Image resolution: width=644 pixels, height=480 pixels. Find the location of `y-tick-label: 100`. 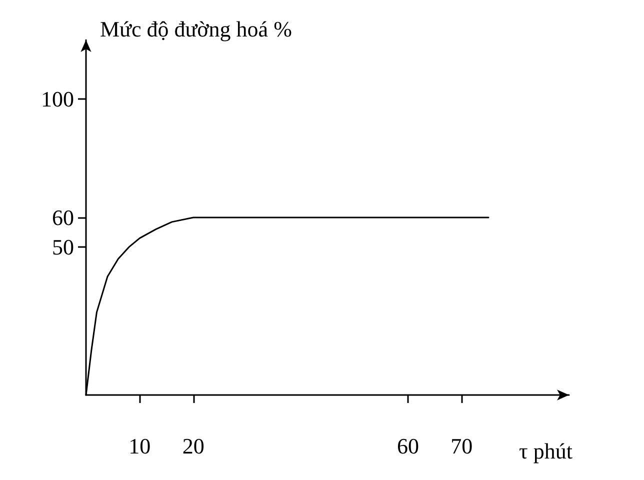

y-tick-label: 100 is located at coordinates (57, 99).